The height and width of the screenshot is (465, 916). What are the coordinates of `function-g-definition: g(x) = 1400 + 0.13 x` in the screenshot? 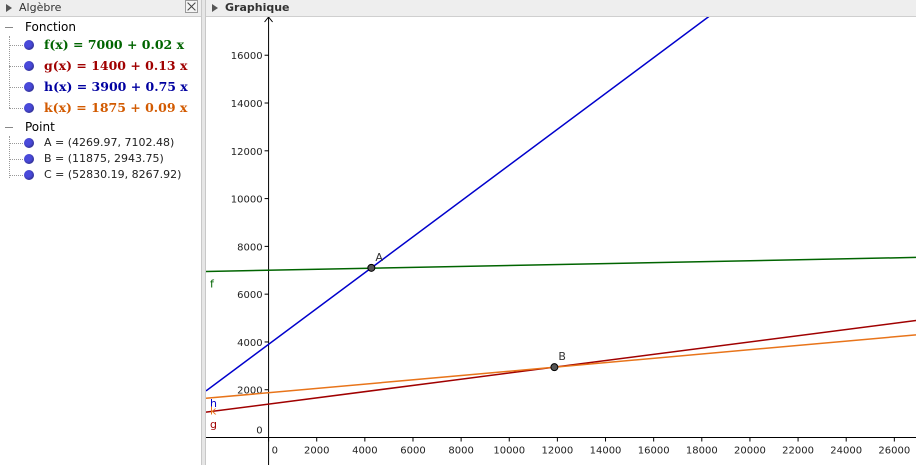 It's located at (116, 65).